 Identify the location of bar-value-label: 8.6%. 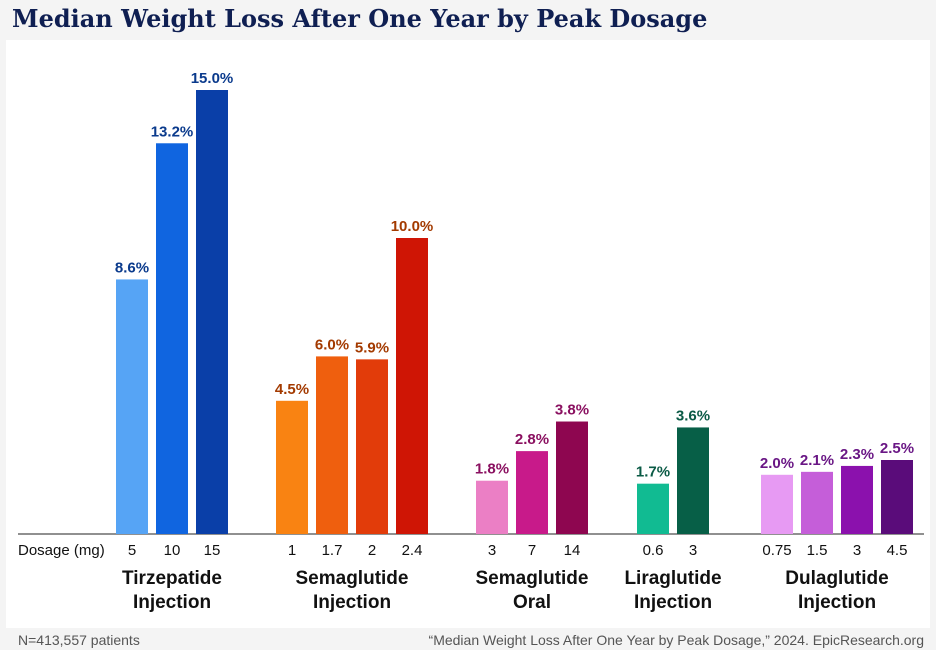
(132, 267).